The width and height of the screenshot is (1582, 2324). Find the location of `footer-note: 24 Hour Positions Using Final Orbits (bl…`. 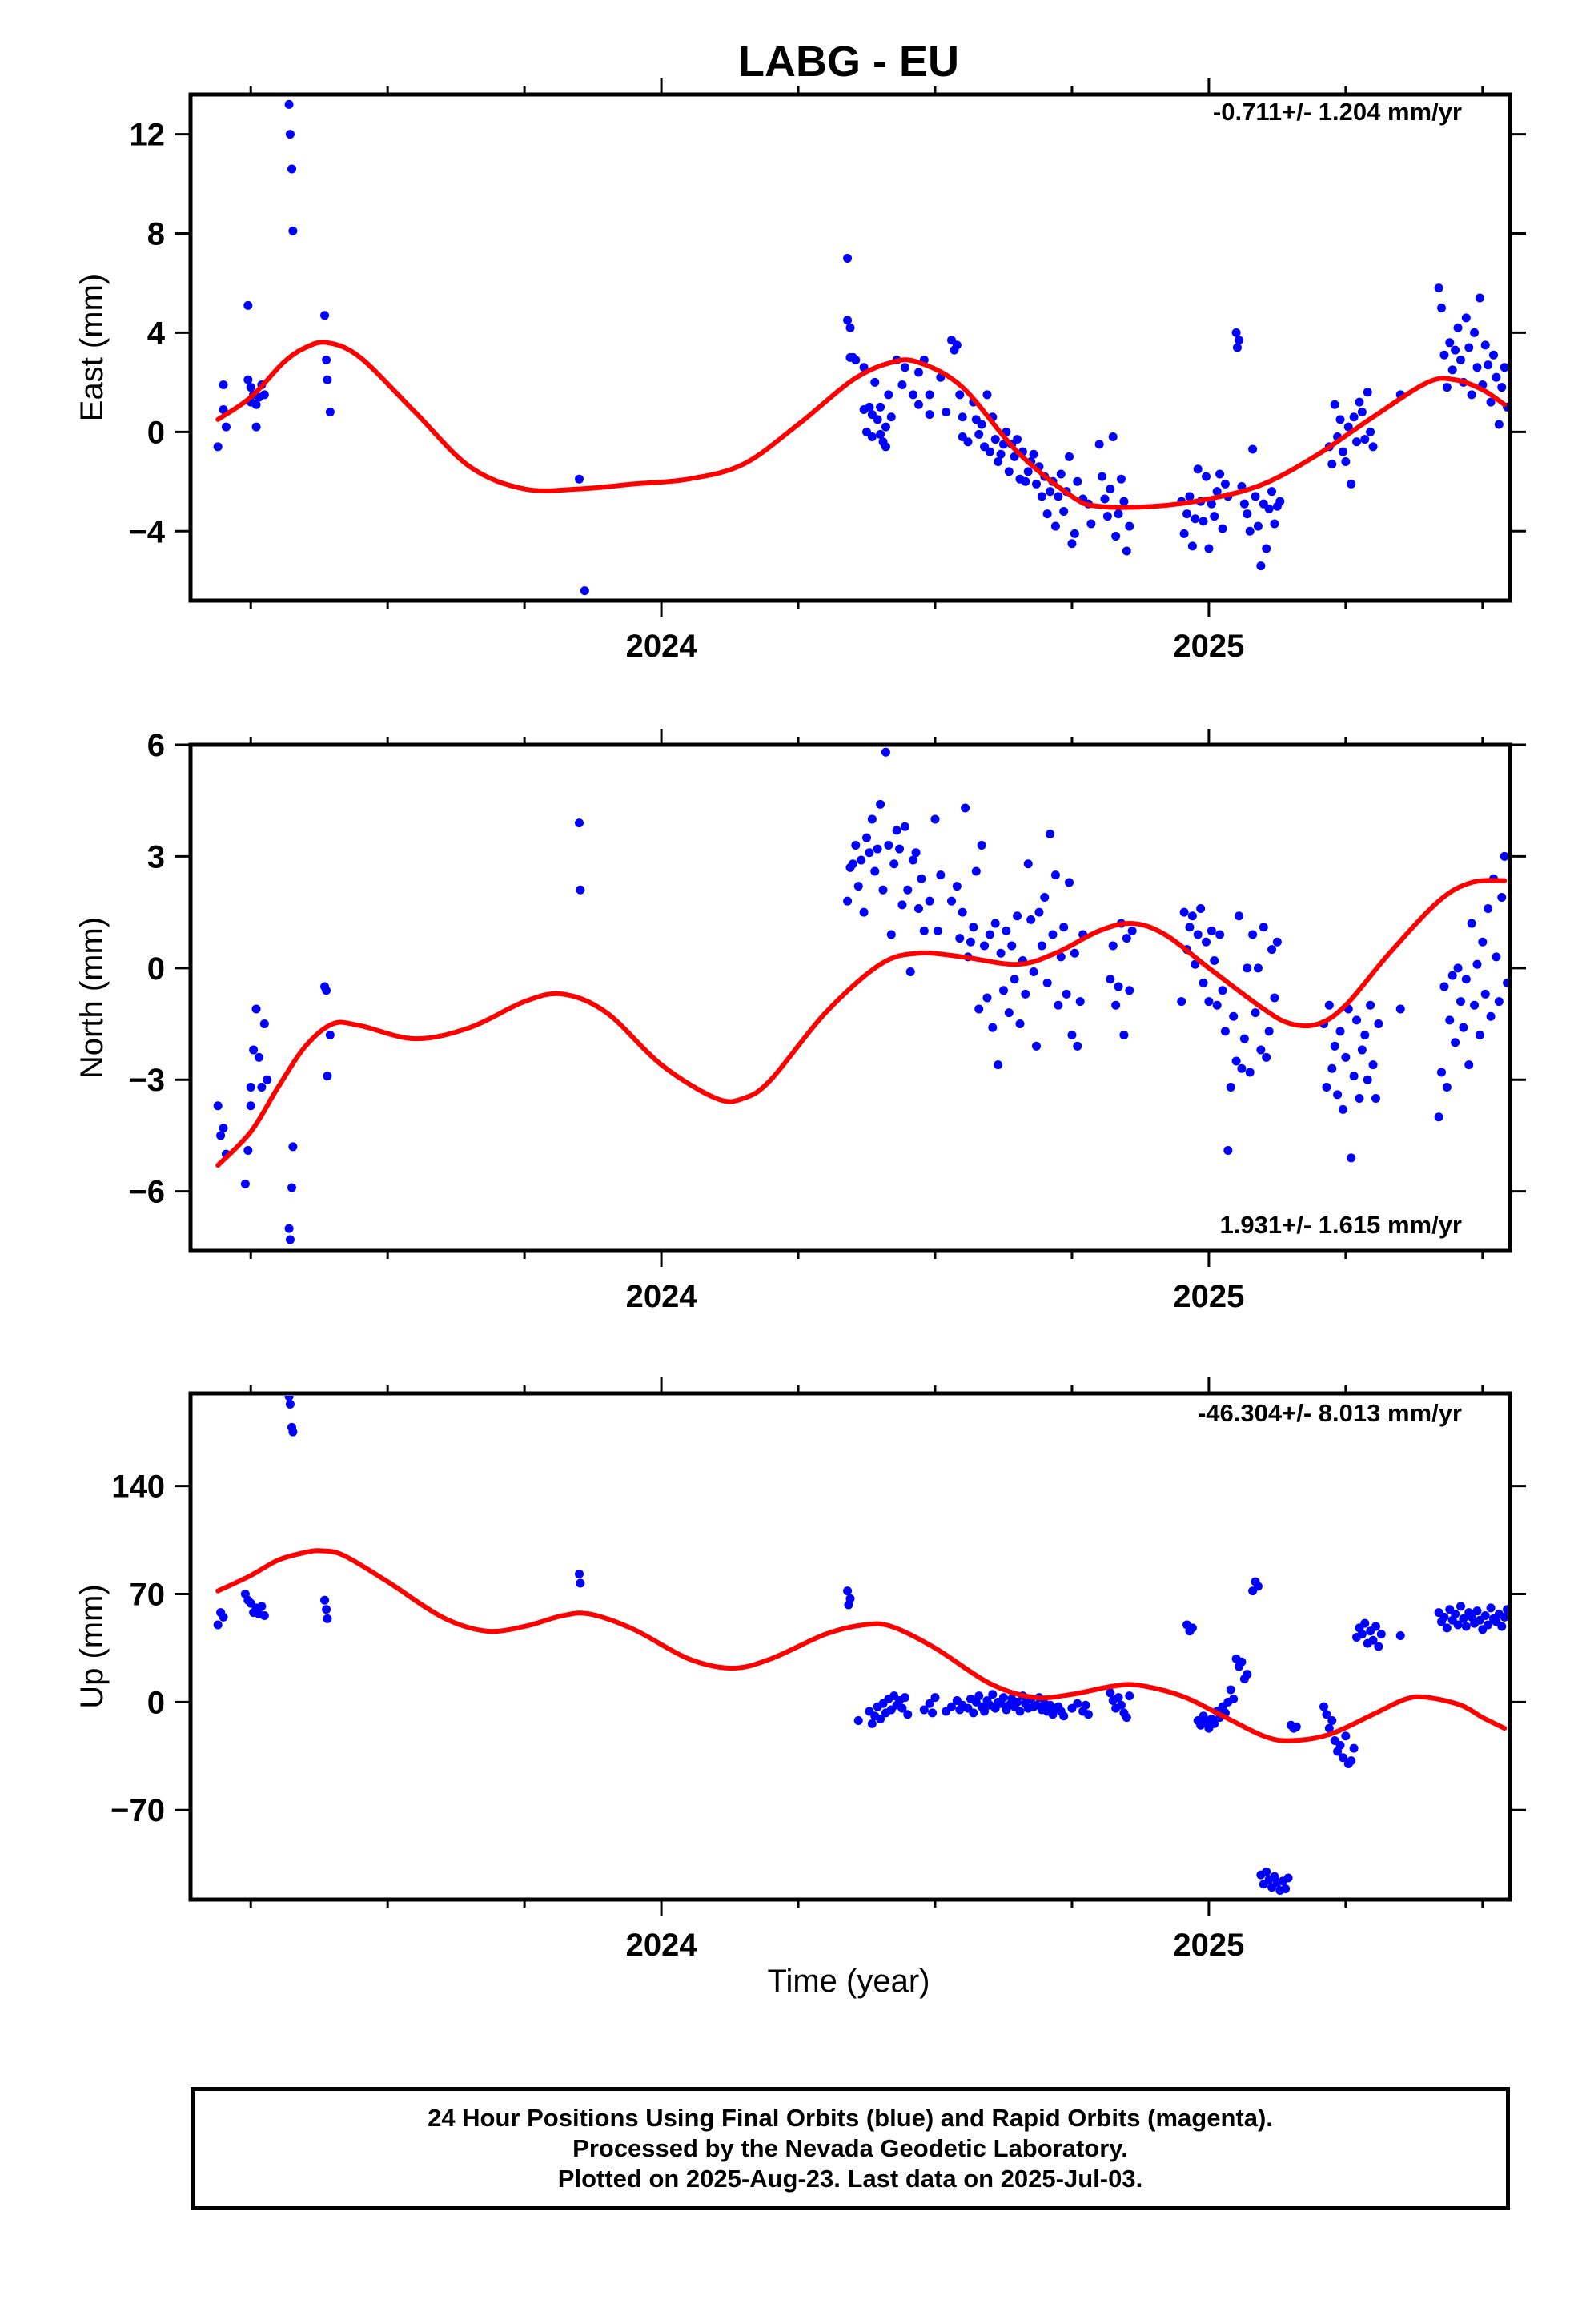

footer-note: 24 Hour Positions Using Final Orbits (bl… is located at coordinates (850, 2148).